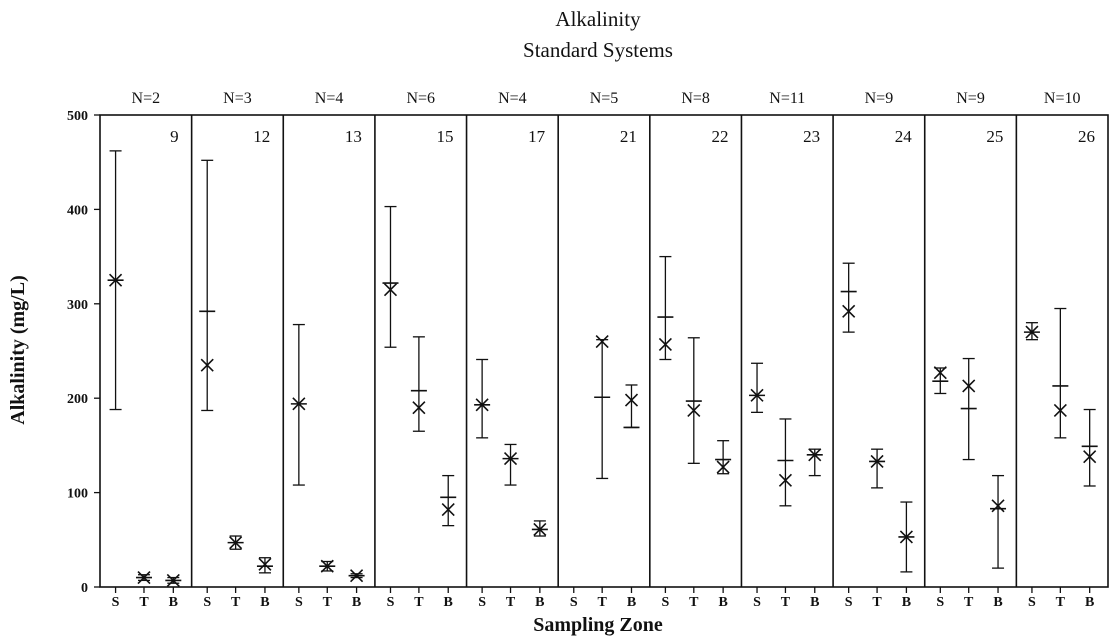  Describe the element at coordinates (598, 50) in the screenshot. I see `chart-subtitle: Standard Systems` at that location.